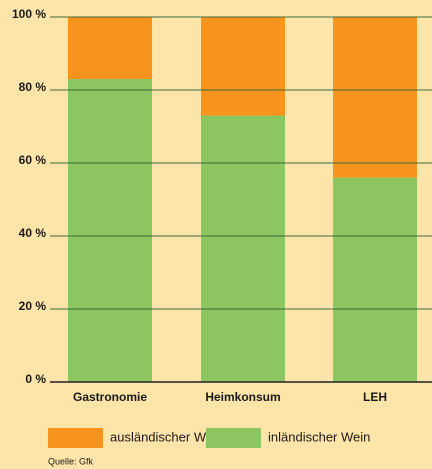 The height and width of the screenshot is (469, 432). I want to click on y-tick-label: 80 %, so click(33, 87).